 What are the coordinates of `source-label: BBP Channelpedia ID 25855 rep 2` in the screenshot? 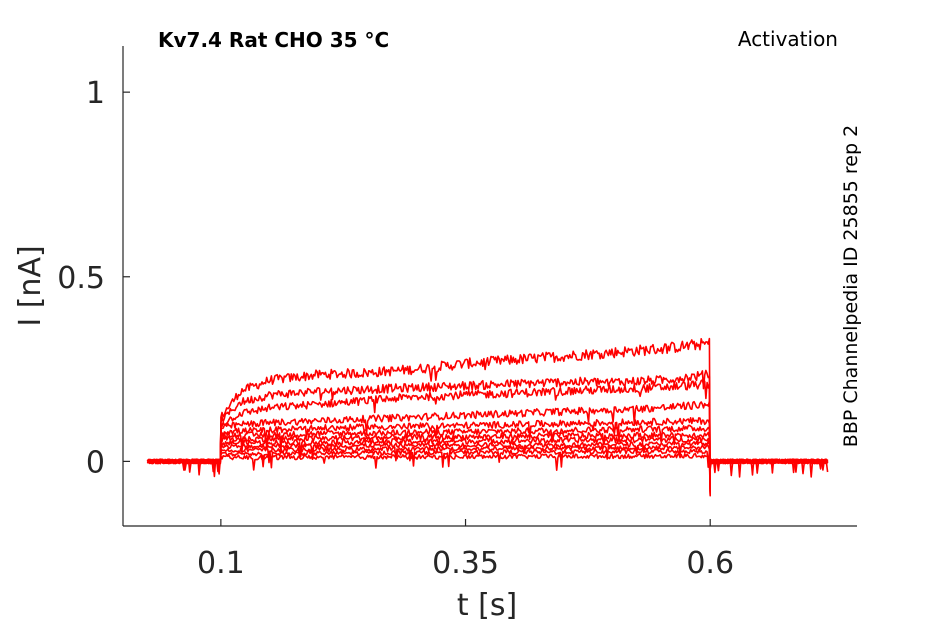 It's located at (851, 286).